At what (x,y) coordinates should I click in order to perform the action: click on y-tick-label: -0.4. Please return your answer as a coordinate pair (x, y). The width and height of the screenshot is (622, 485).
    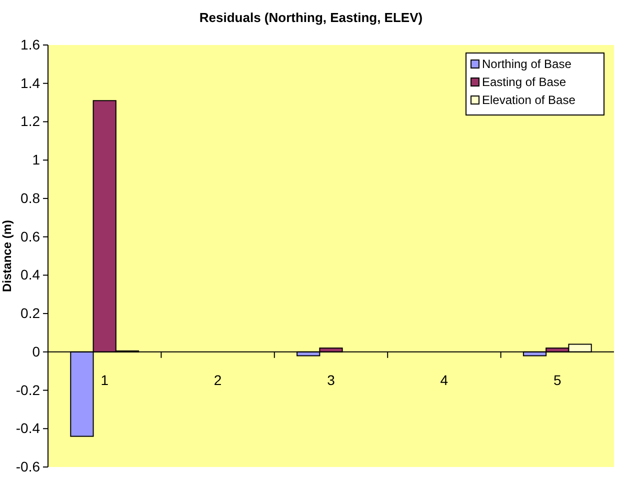
    Looking at the image, I should click on (28, 428).